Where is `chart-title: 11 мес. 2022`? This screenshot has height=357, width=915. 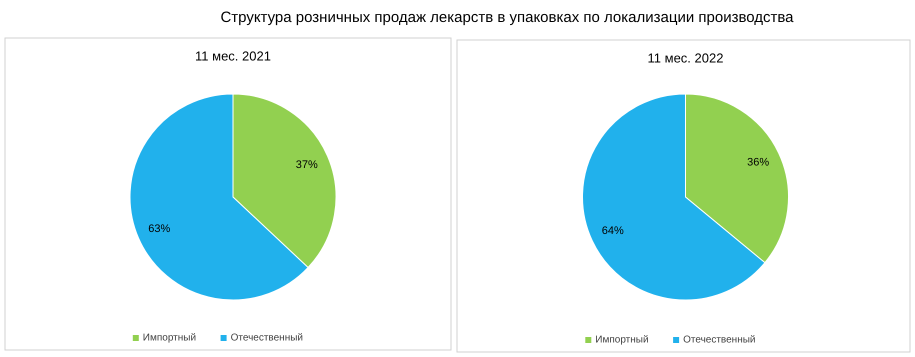
chart-title: 11 мес. 2022 is located at coordinates (686, 58).